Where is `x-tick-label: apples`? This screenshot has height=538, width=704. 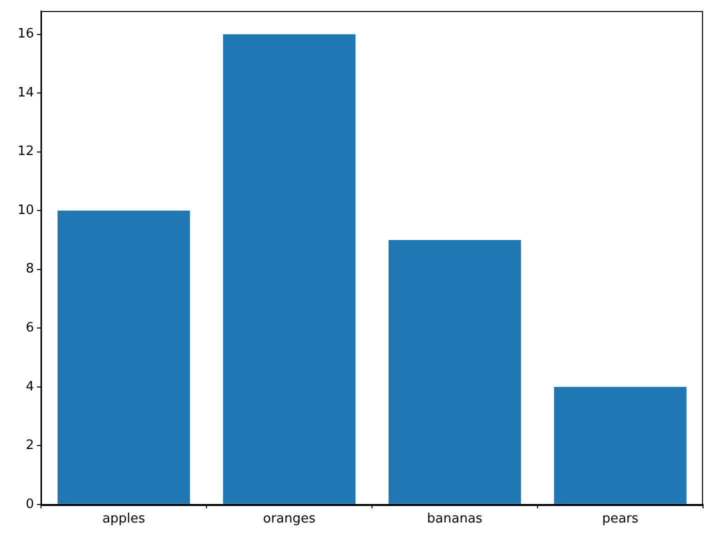
x-tick-label: apples is located at coordinates (124, 519).